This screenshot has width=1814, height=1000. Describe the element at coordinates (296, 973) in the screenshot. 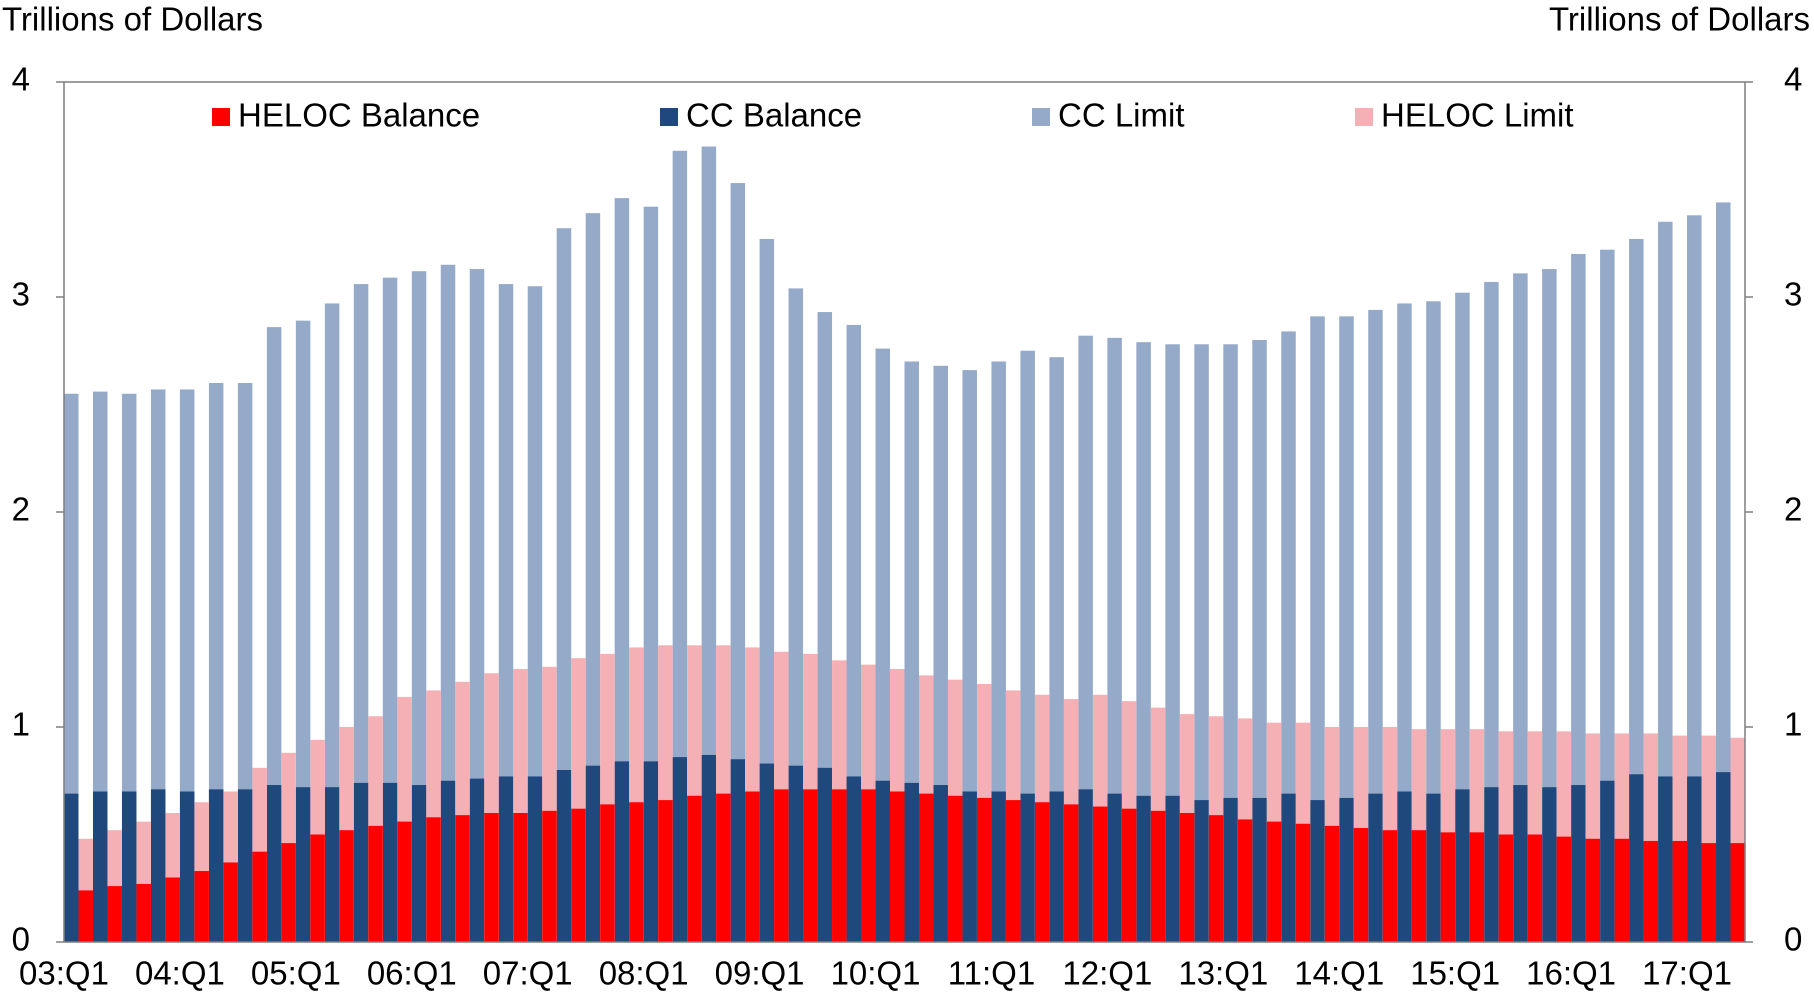

I see `x-tick-label: 05:Q1` at that location.